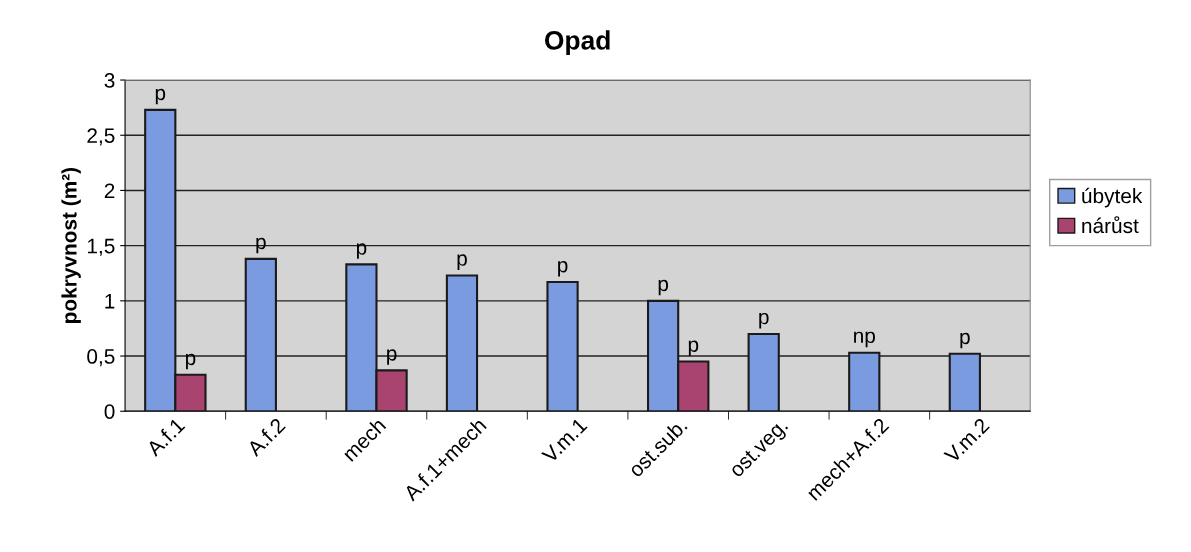 Image resolution: width=1191 pixels, height=552 pixels. Describe the element at coordinates (577, 42) in the screenshot. I see `chart-title: Opad` at that location.